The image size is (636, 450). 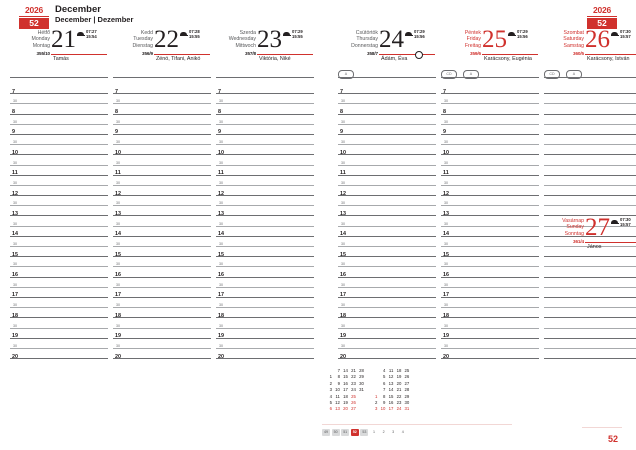 I want to click on hour-slot: 7, so click(x=387, y=89).